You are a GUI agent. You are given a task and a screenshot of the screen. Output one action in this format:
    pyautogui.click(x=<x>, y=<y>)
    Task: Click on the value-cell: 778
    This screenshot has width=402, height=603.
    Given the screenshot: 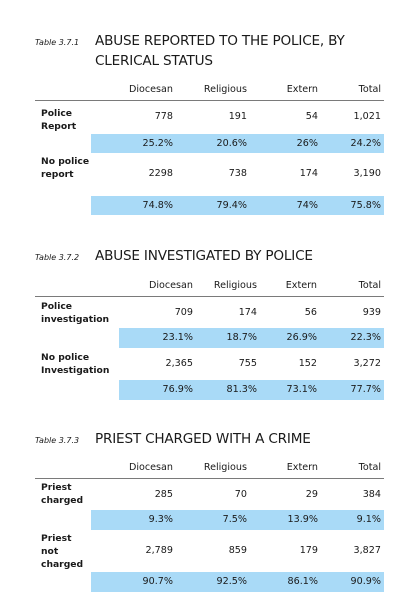 What is the action you would take?
    pyautogui.click(x=163, y=117)
    